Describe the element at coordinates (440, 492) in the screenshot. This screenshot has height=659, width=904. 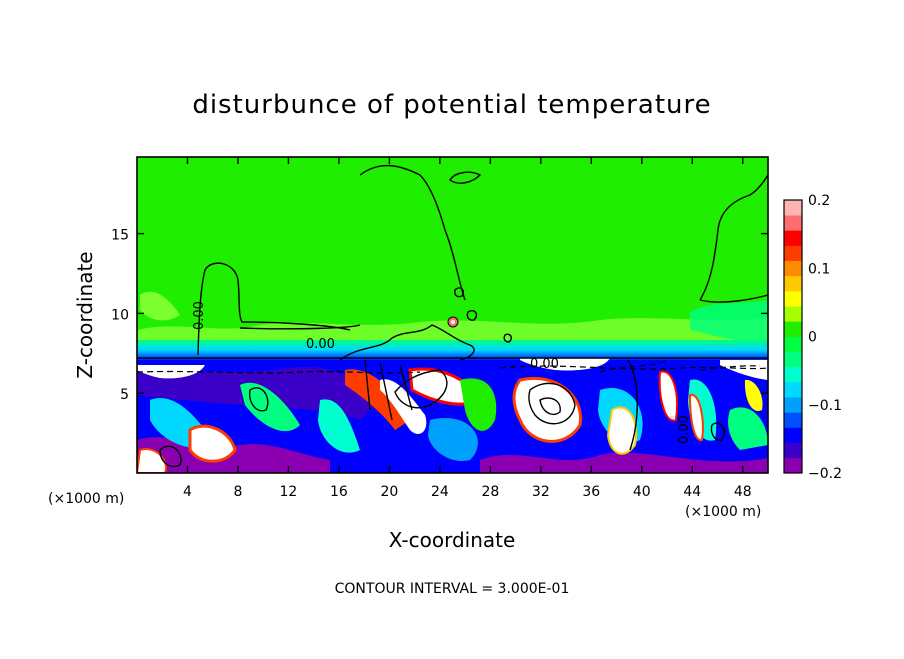
I see `x-tick-label: 24` at that location.